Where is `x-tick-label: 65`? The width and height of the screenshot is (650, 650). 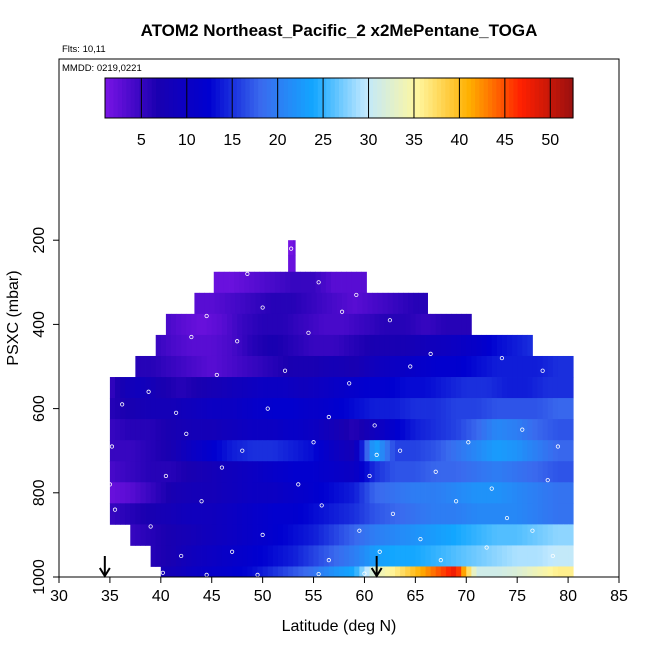
x-tick-label: 65 is located at coordinates (415, 596).